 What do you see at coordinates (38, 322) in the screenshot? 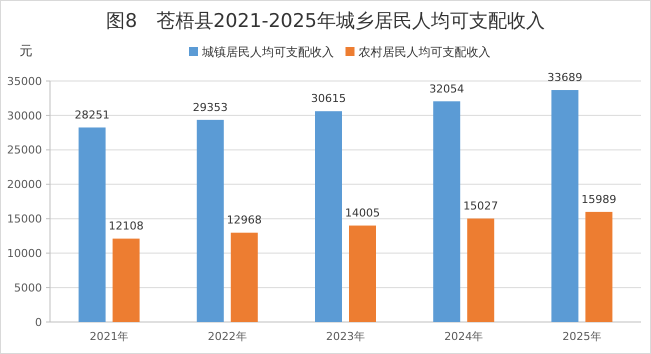
I see `y-tick-label: 0` at bounding box center [38, 322].